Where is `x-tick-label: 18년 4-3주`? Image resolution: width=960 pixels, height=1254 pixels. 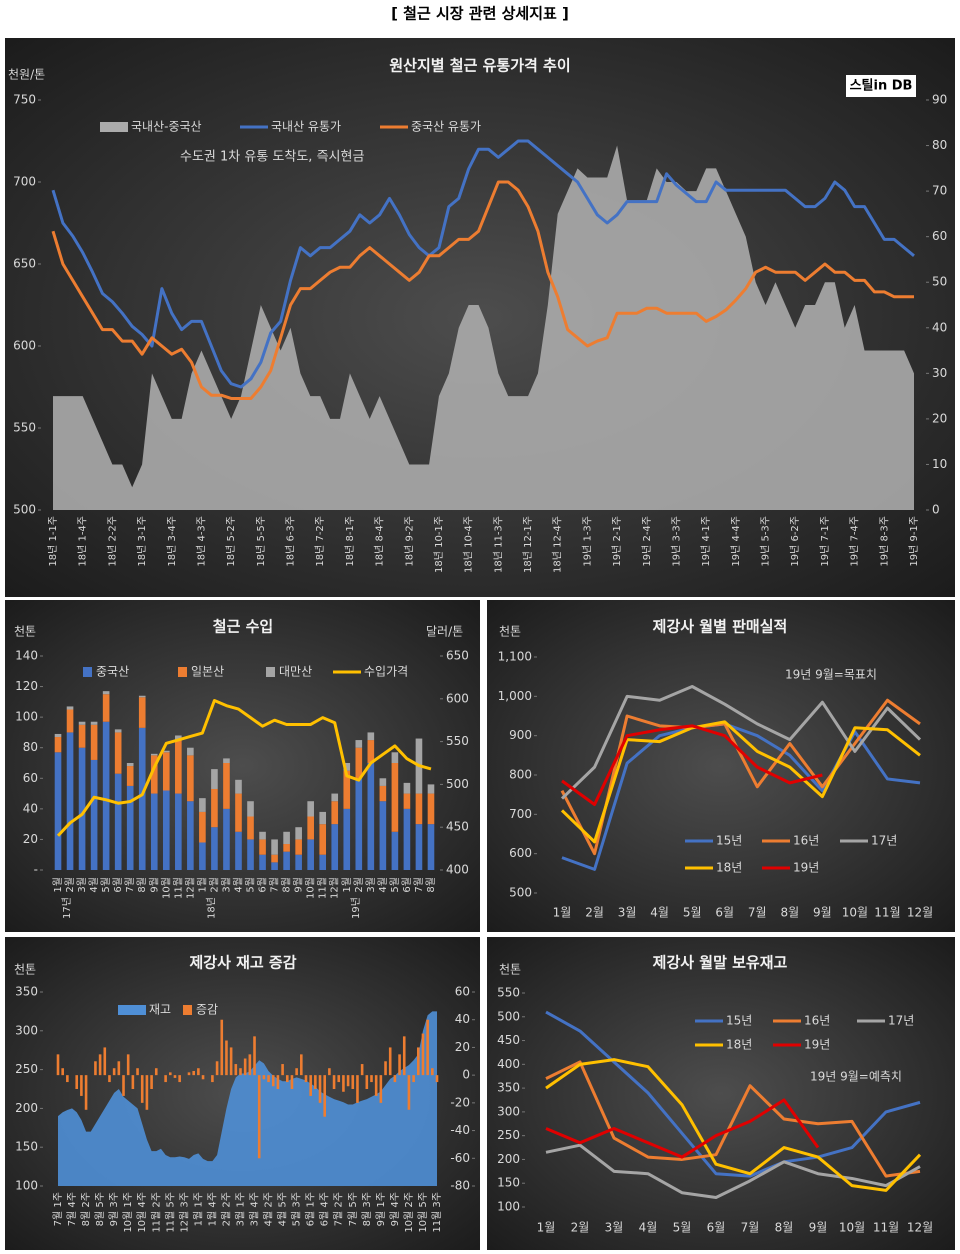
x-tick-label: 18년 4-3주 is located at coordinates (201, 541).